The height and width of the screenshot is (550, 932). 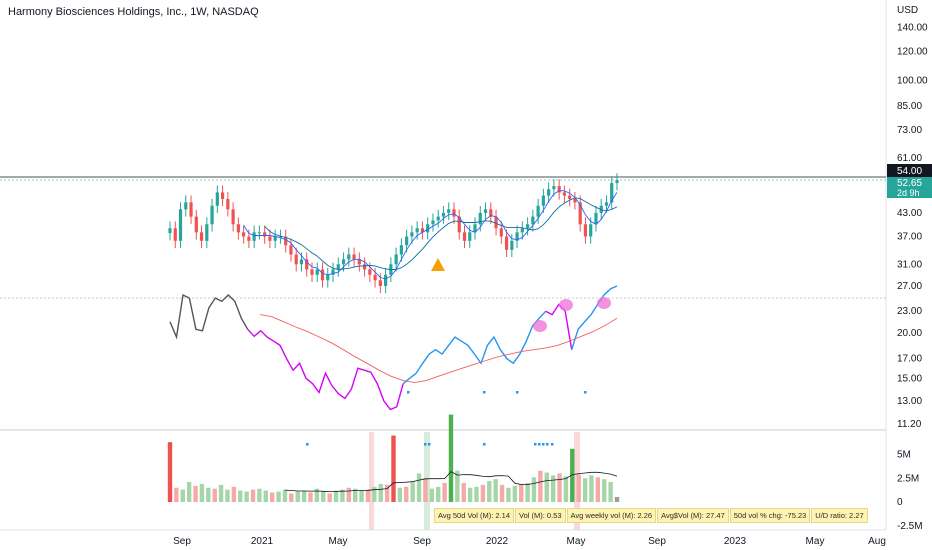 I want to click on rs-line-gray, so click(x=209, y=316).